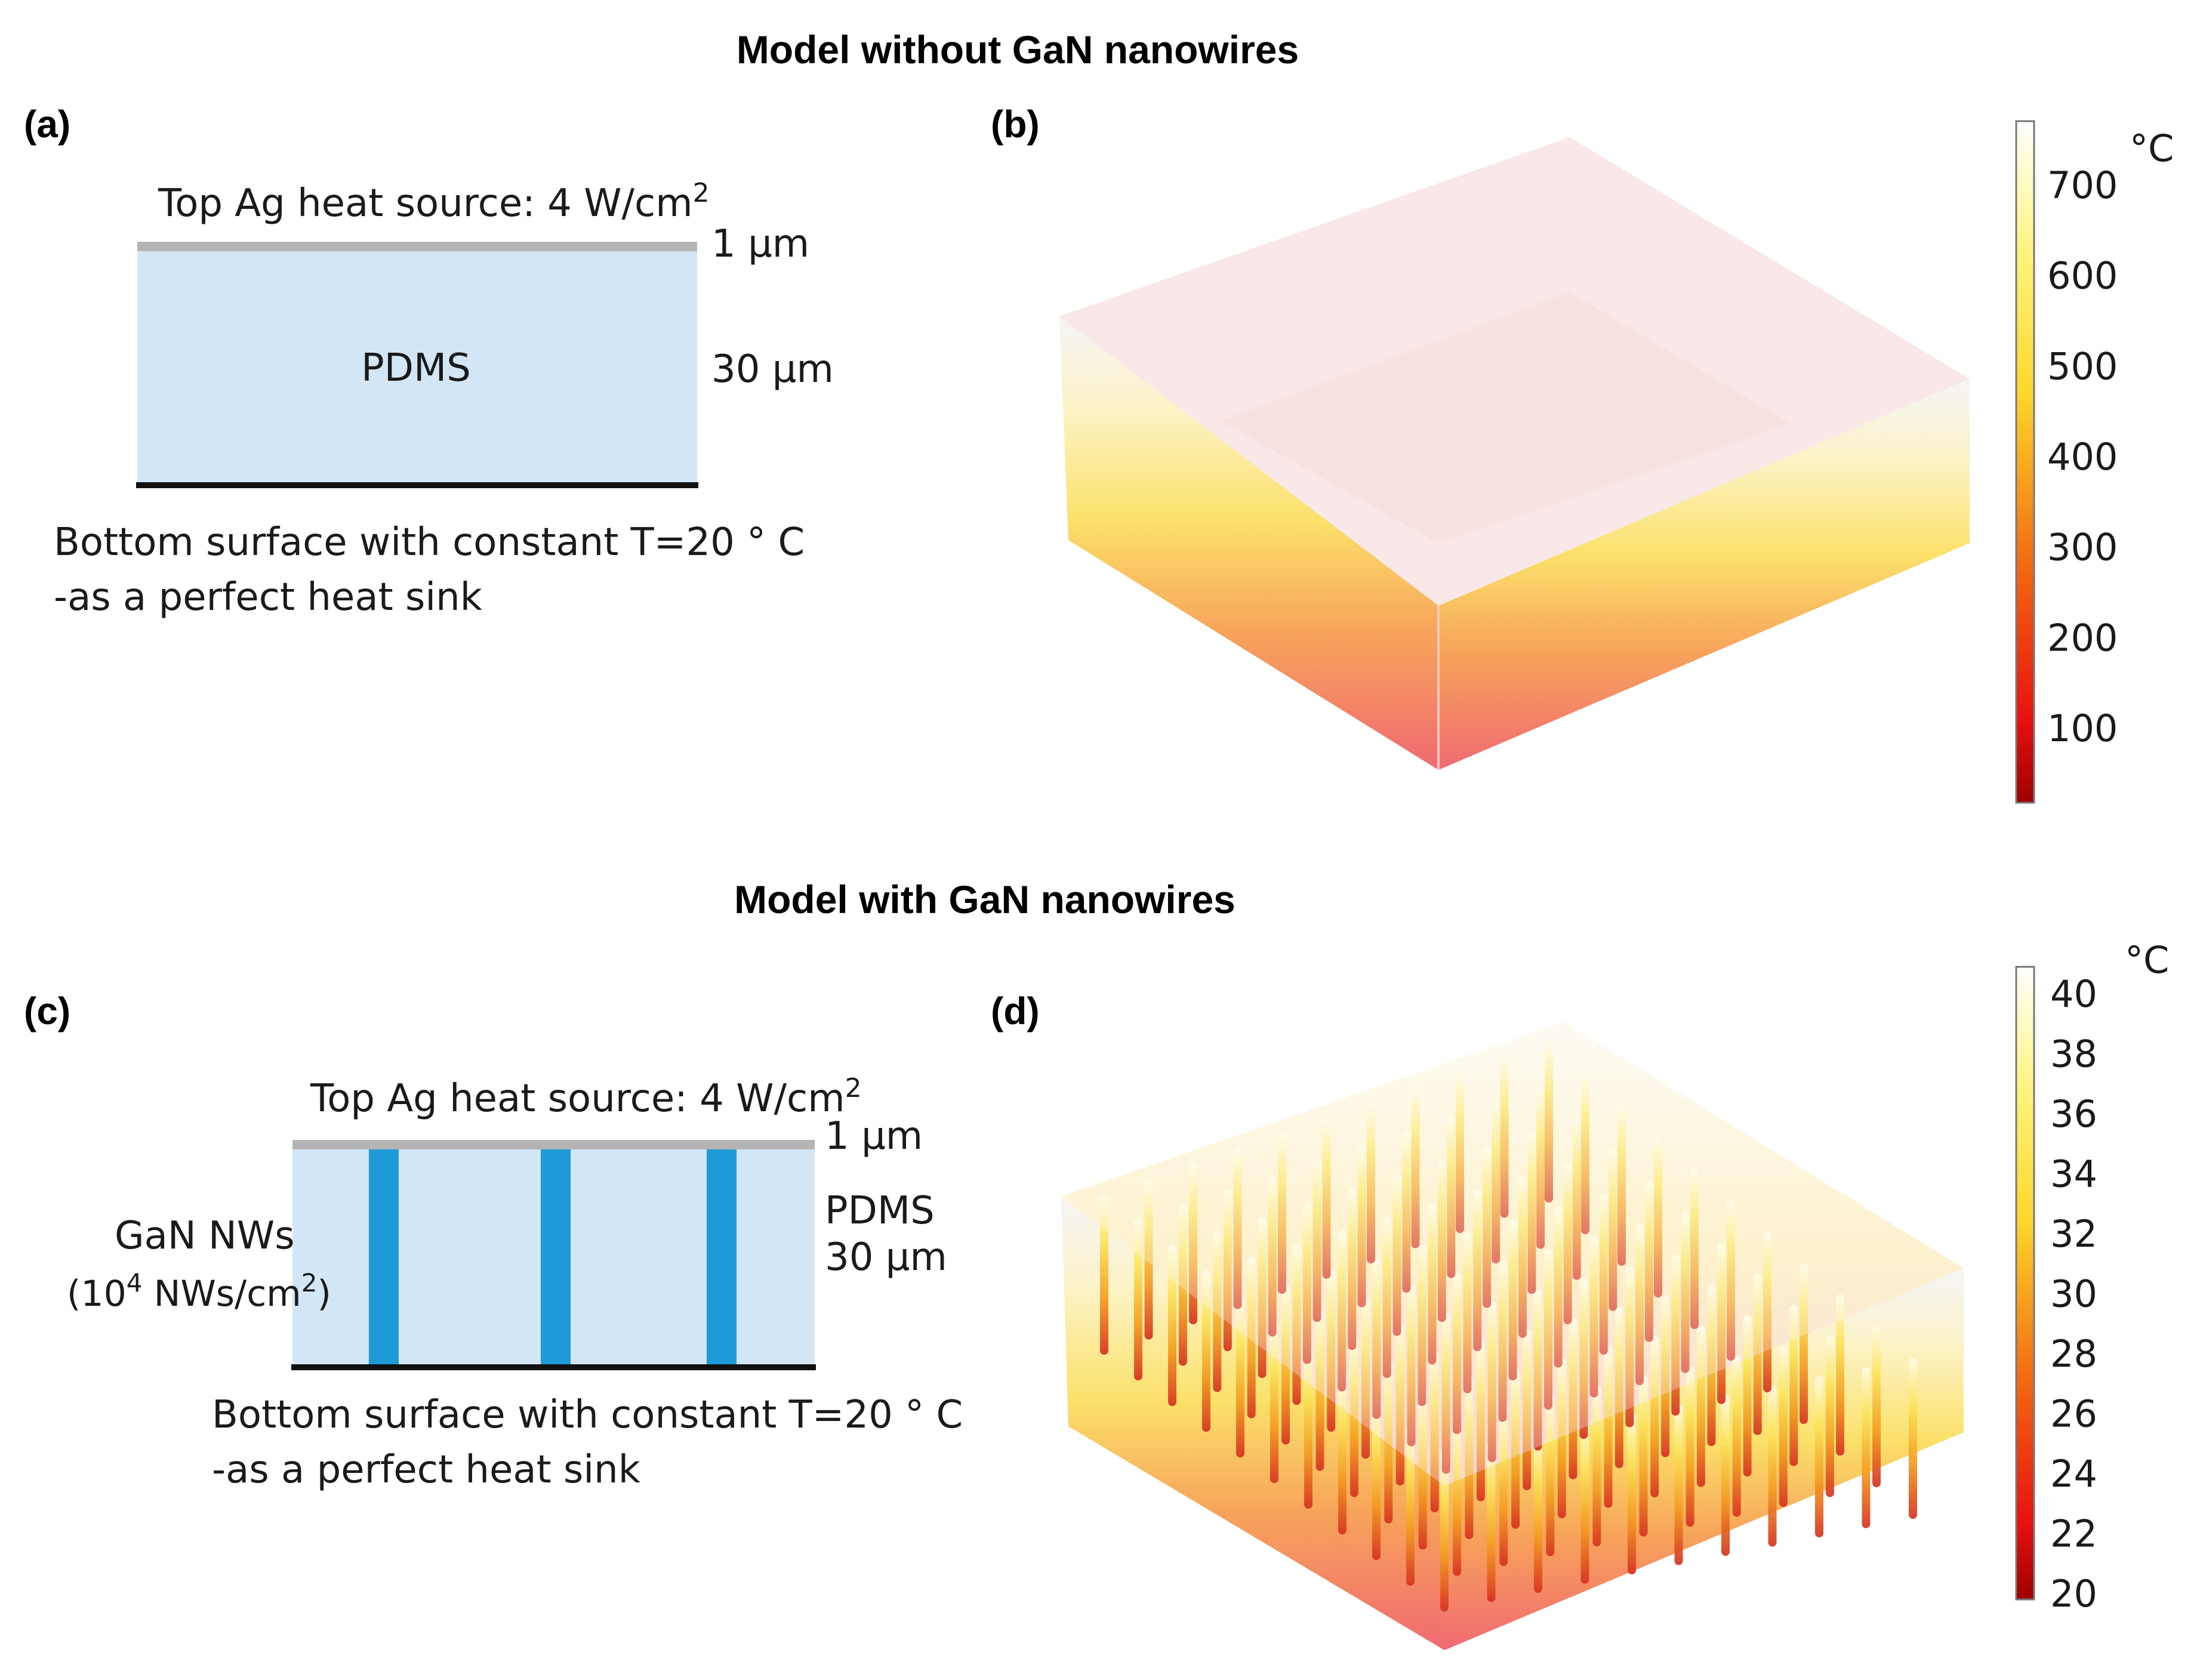 This screenshot has width=2203, height=1680. I want to click on panel-label-d: (d), so click(1015, 1010).